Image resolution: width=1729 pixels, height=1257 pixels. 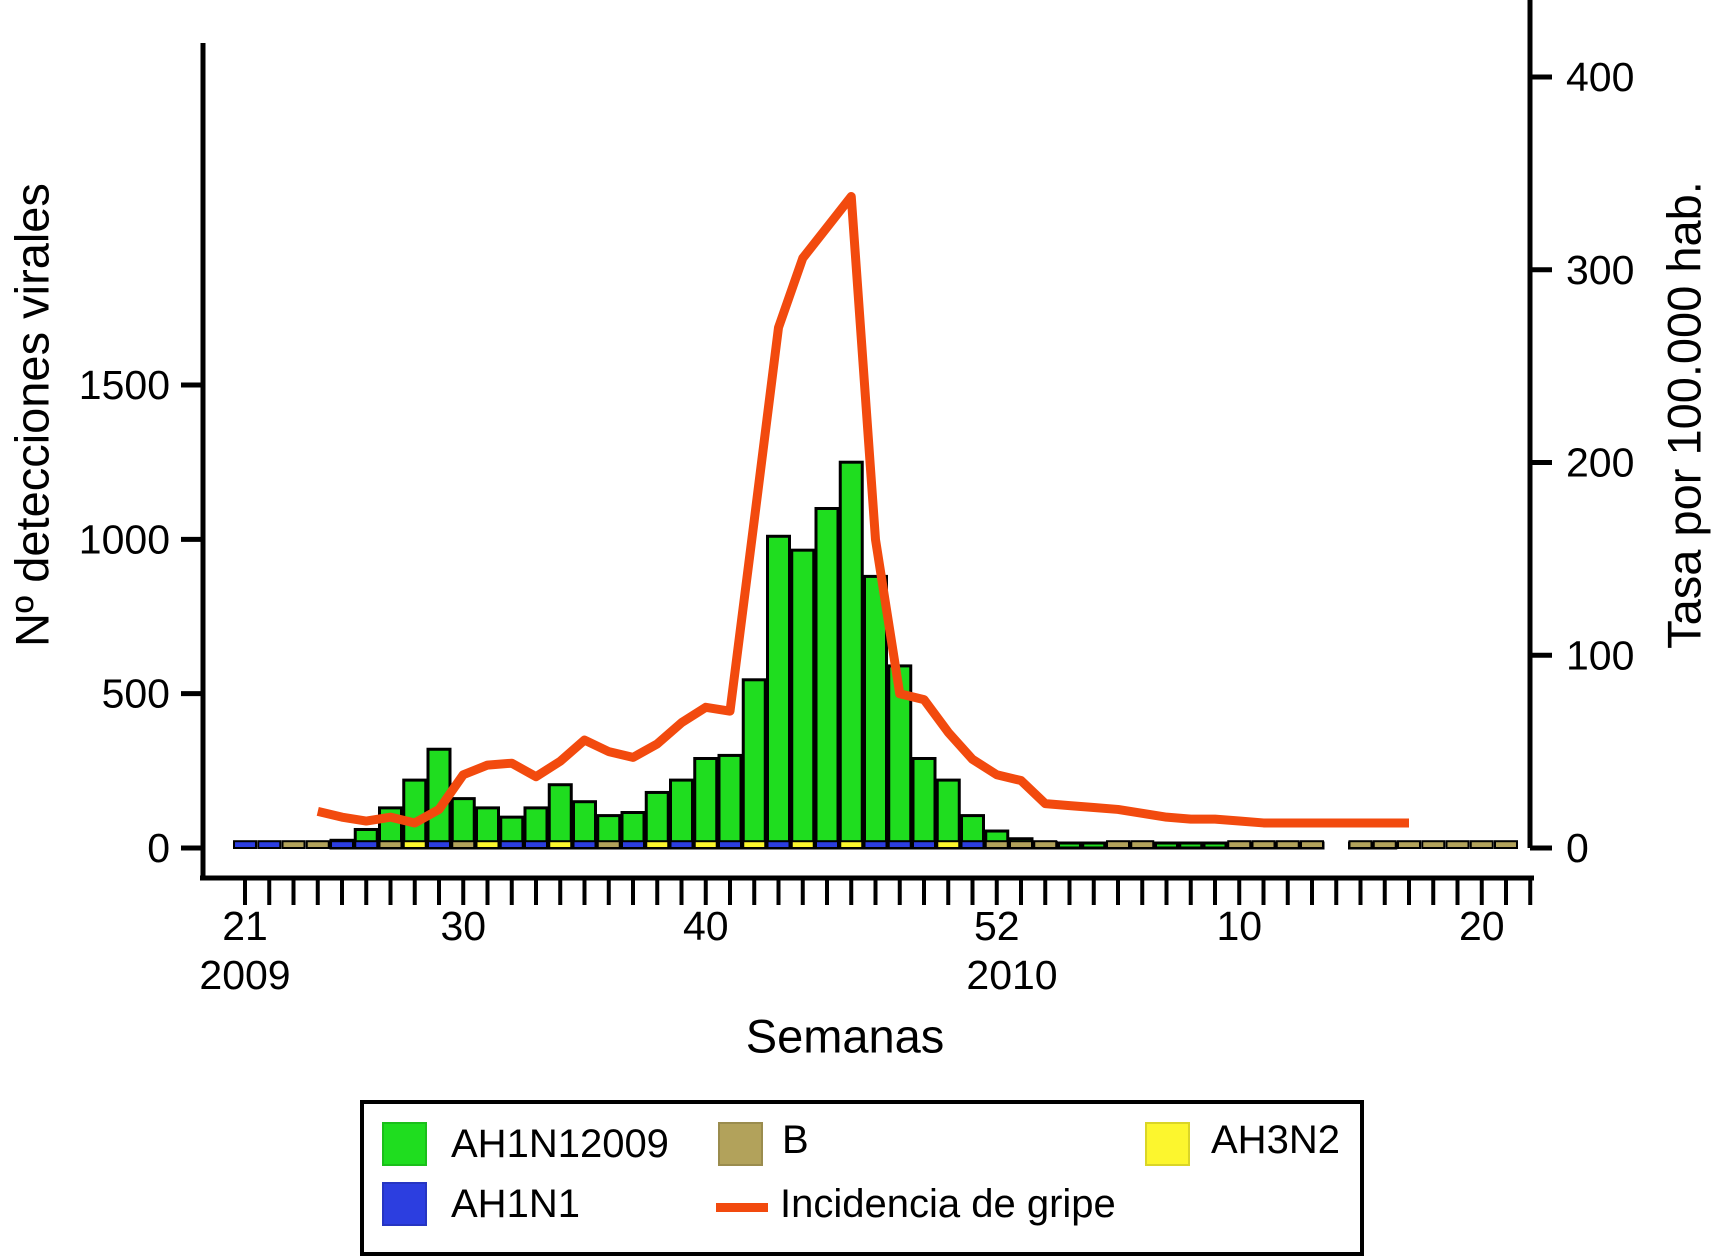 What do you see at coordinates (245, 975) in the screenshot?
I see `year-label-2009: 2009` at bounding box center [245, 975].